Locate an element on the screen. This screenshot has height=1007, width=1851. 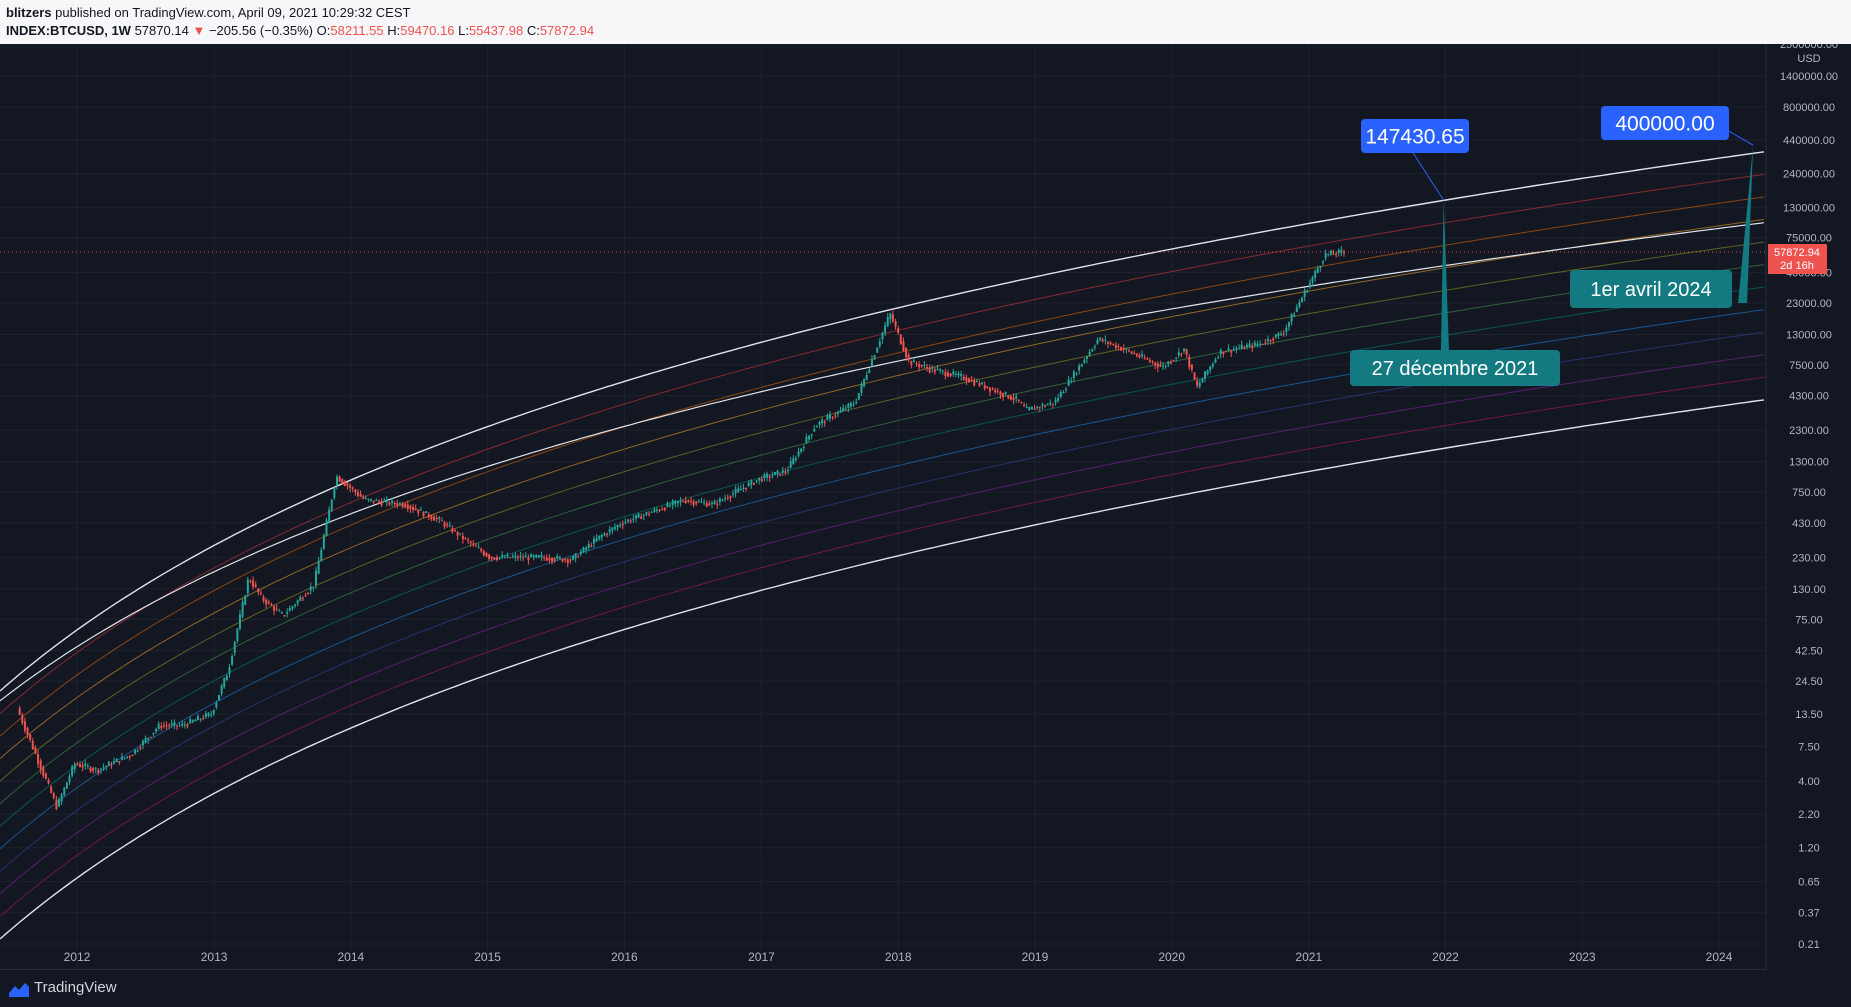
last-price: 57870.14 is located at coordinates (161, 30).